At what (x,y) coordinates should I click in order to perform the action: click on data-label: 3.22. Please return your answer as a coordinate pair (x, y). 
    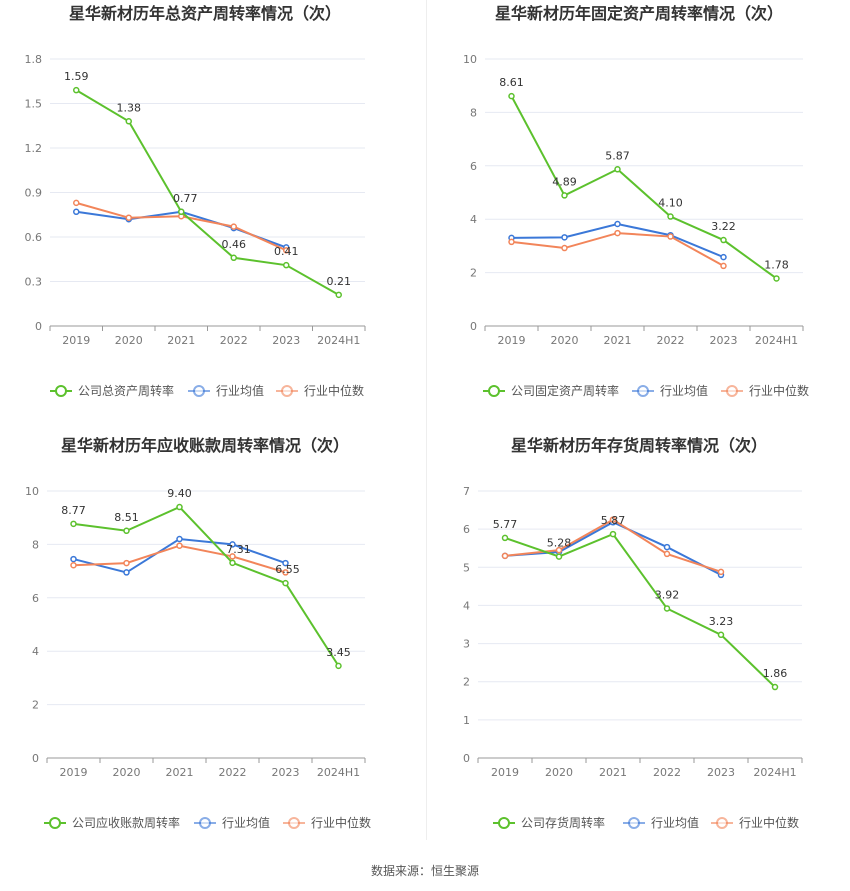
    Looking at the image, I should click on (723, 226).